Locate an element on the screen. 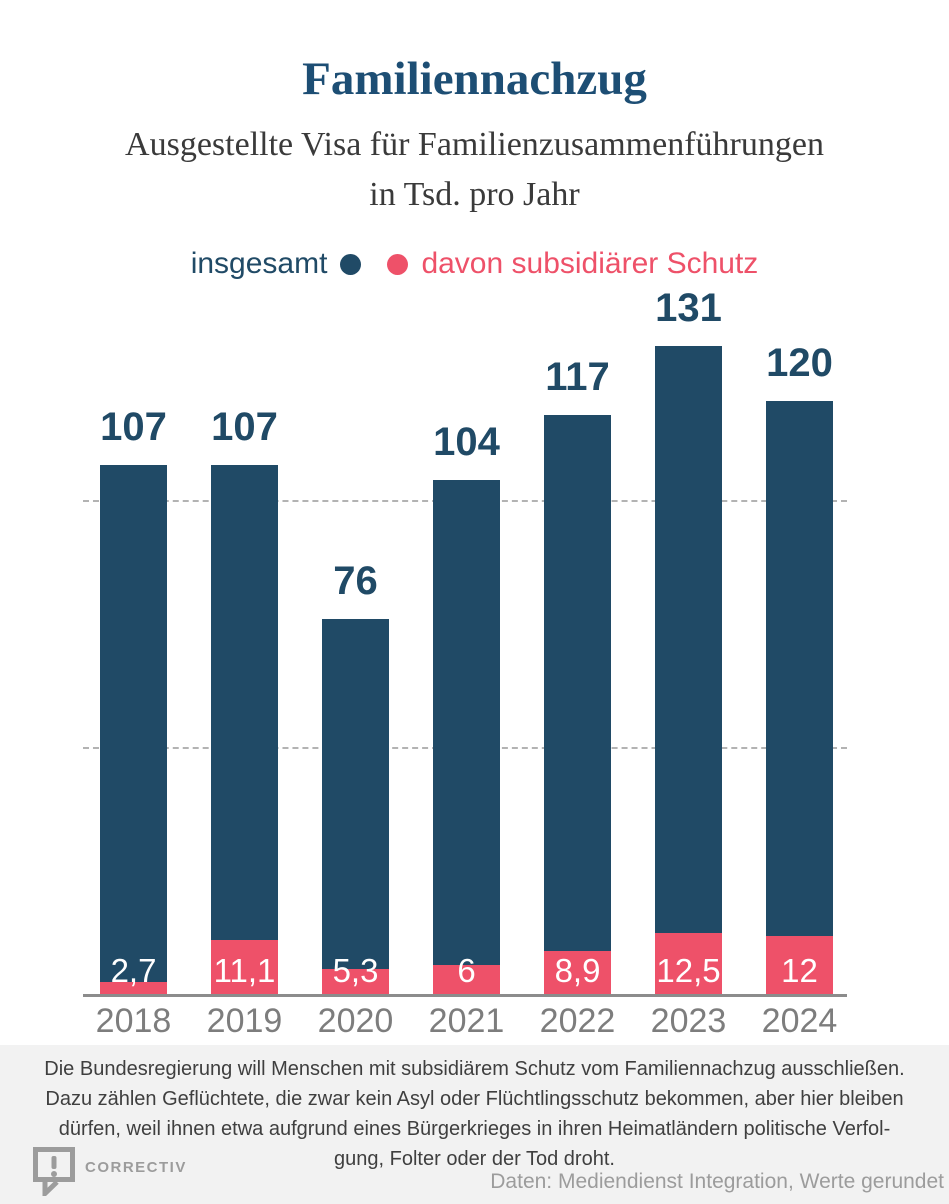 The image size is (949, 1204). bar-value-label: 131 is located at coordinates (688, 308).